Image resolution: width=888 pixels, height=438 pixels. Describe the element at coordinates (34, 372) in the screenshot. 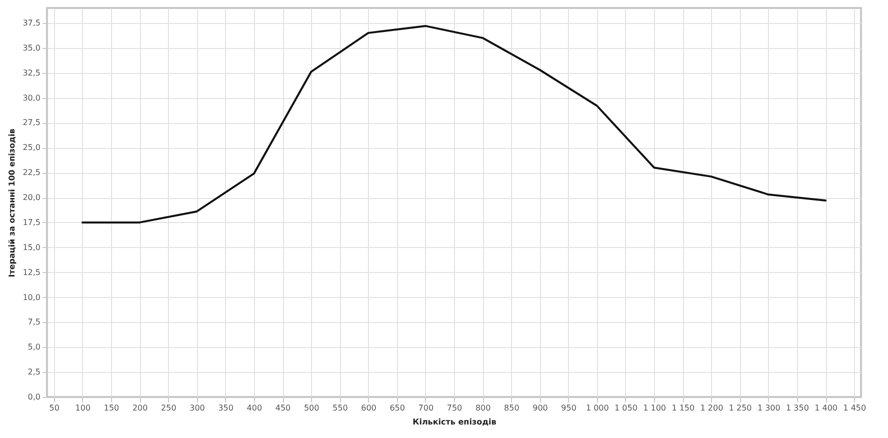

I see `y-tick-label: 2,5` at that location.